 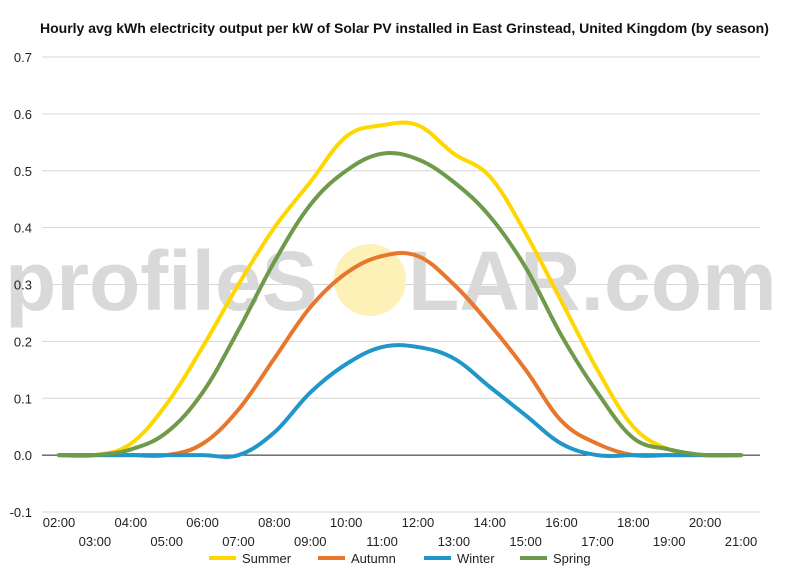 I want to click on watermark-sun-icon, so click(x=370, y=280).